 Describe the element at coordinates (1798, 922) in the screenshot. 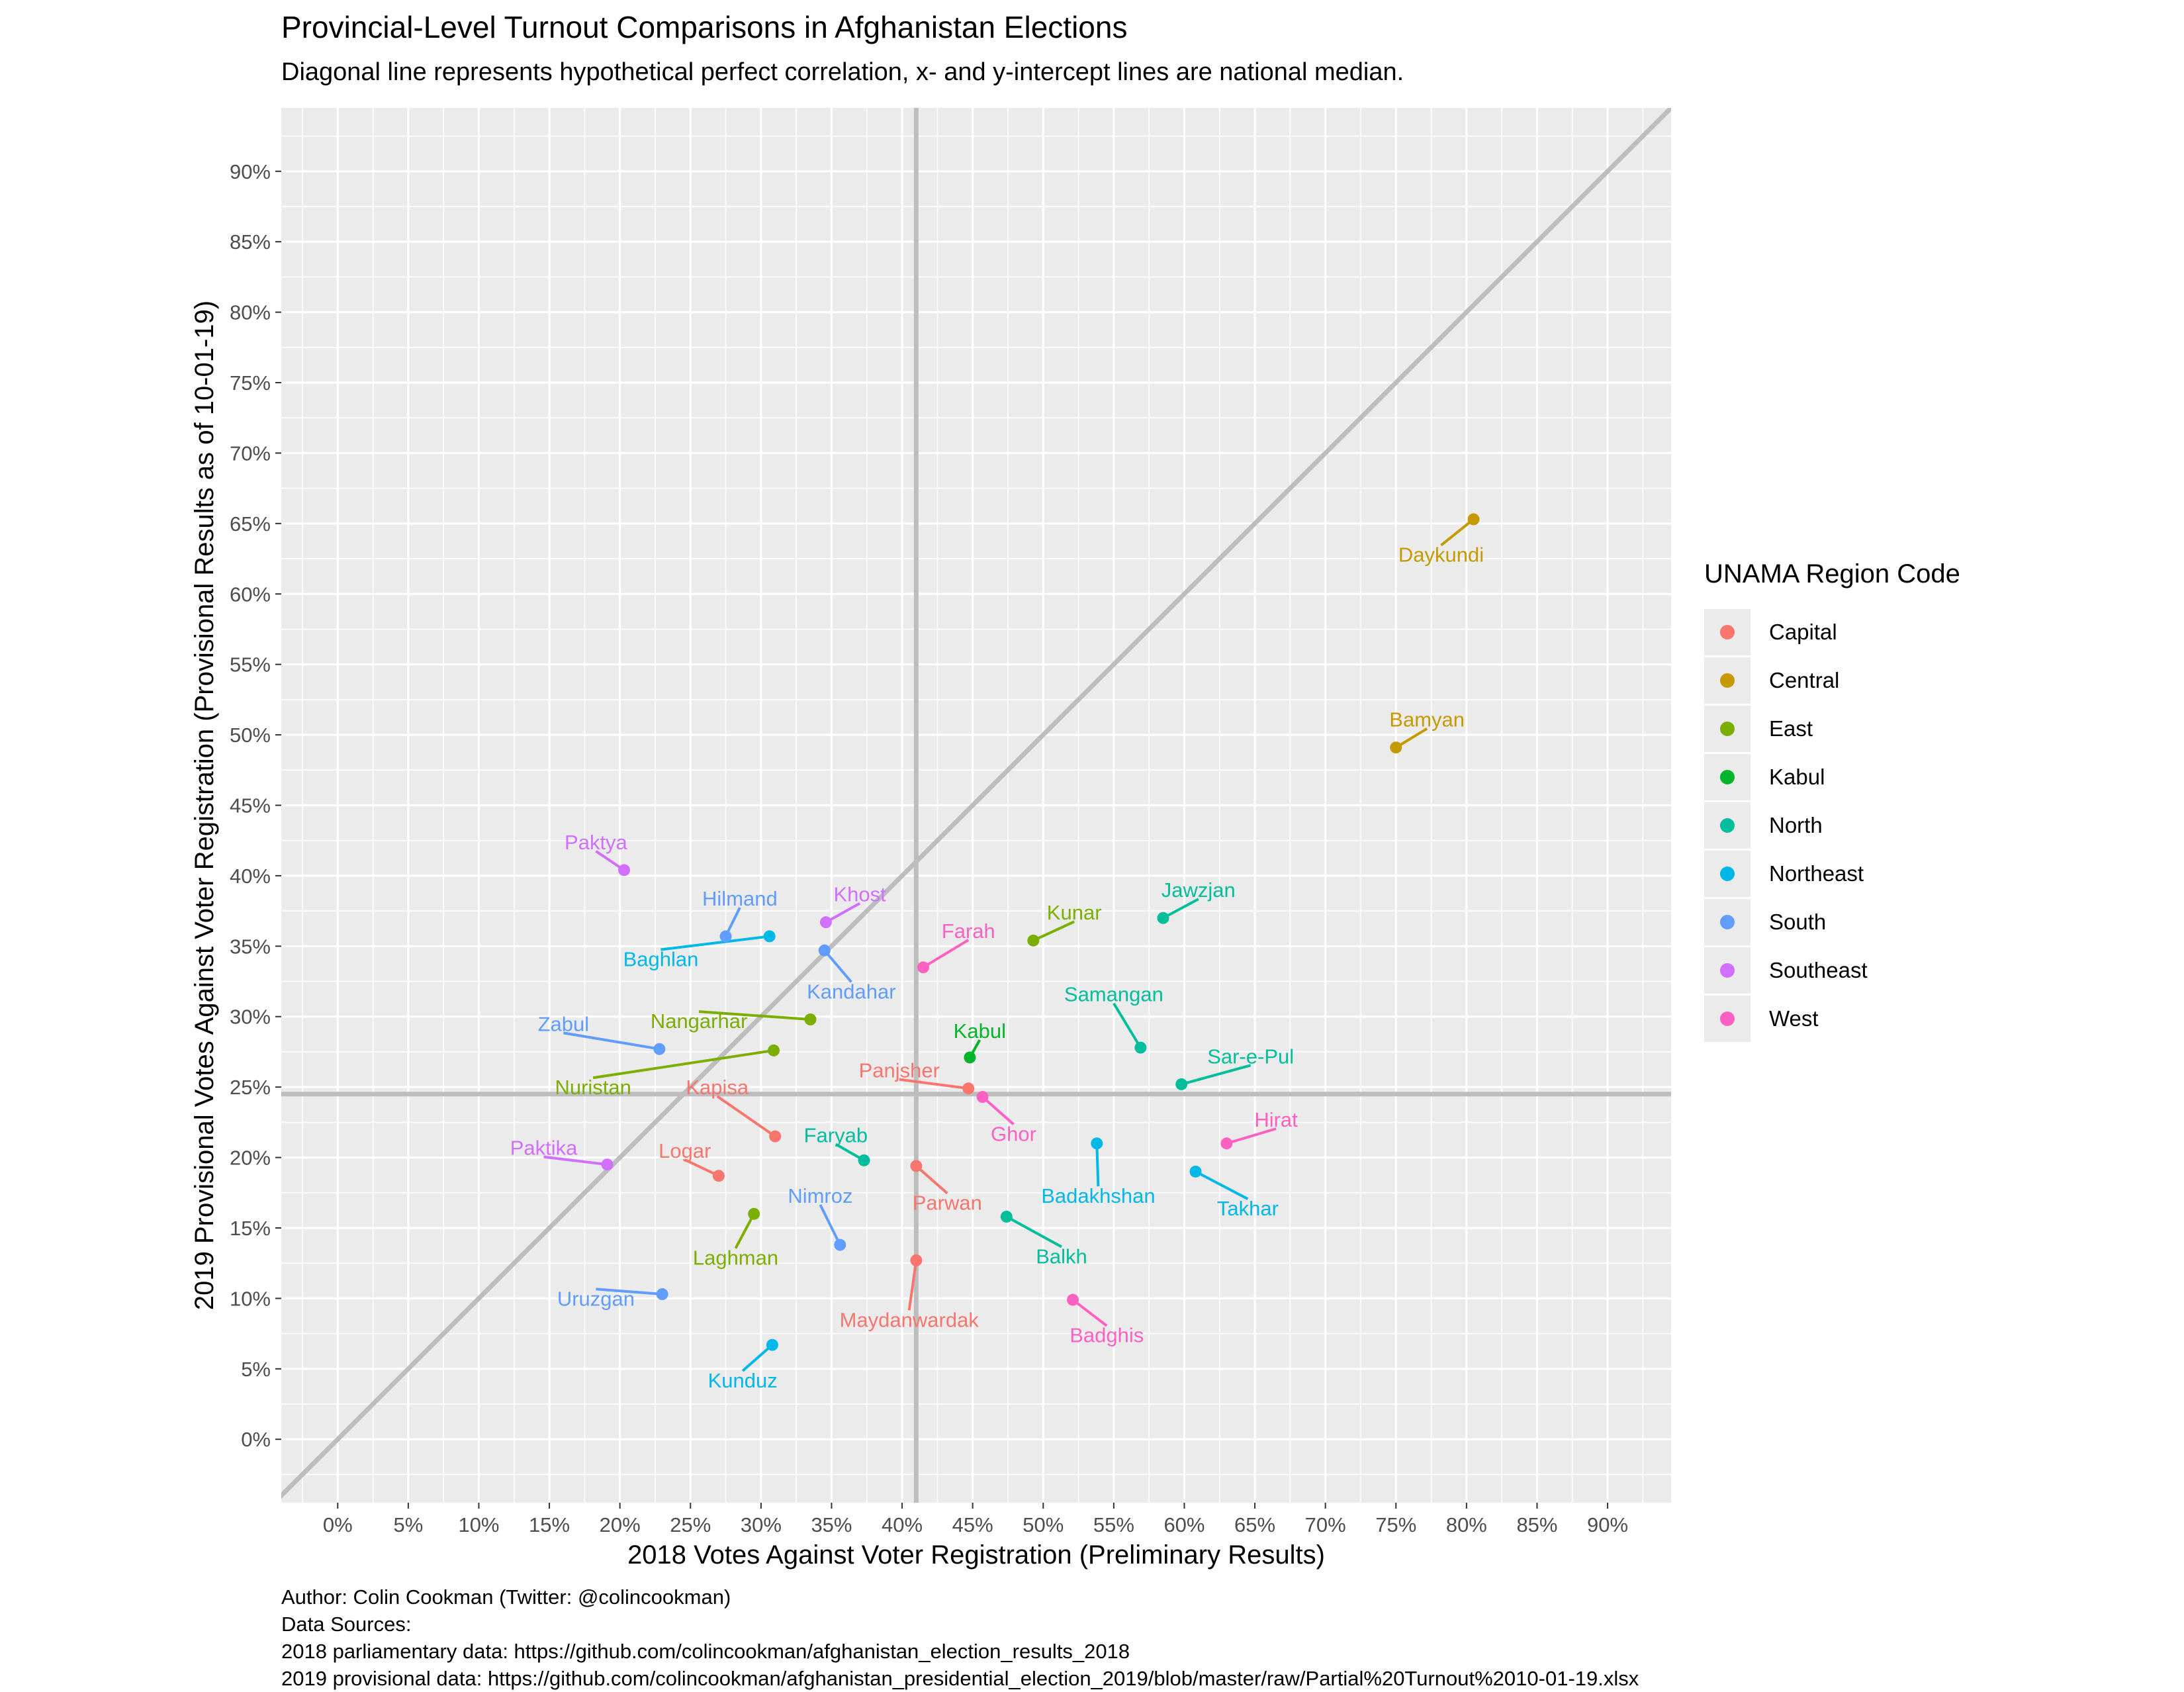

I see `legend-label: South` at that location.